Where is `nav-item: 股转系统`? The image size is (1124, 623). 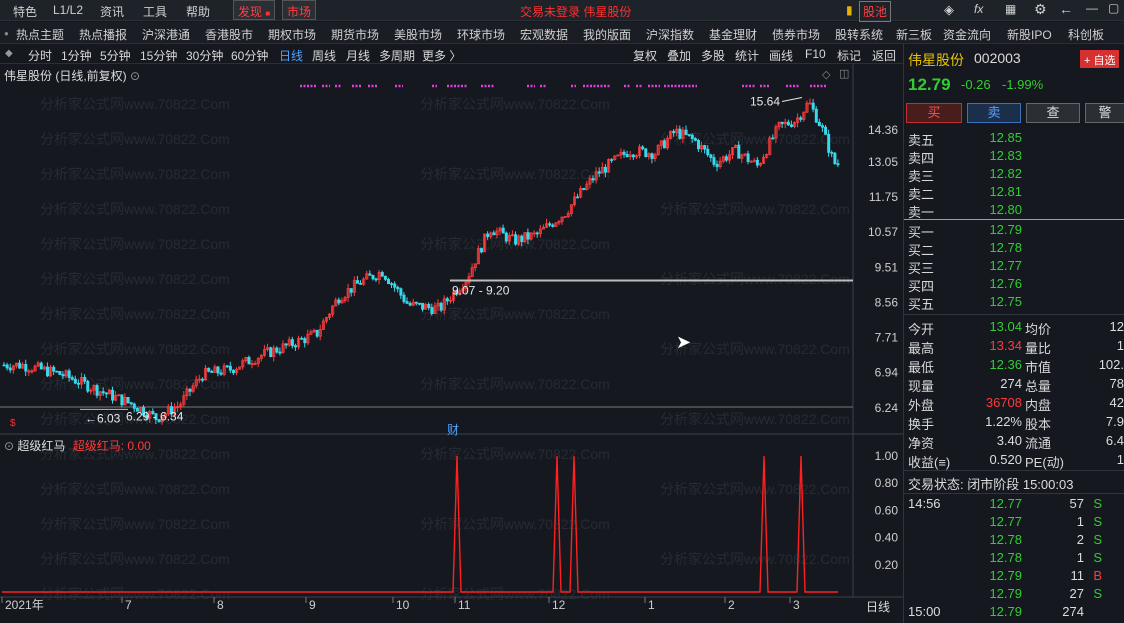
nav-item: 股转系统 is located at coordinates (859, 35).